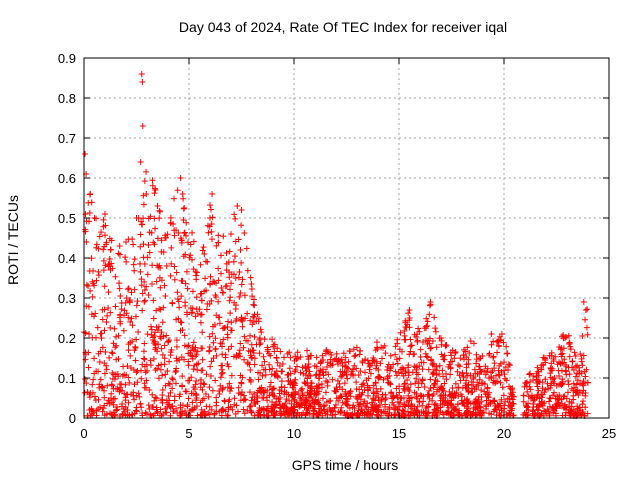 This screenshot has width=640, height=480. What do you see at coordinates (67, 298) in the screenshot?
I see `y-tick-label: 0.3` at bounding box center [67, 298].